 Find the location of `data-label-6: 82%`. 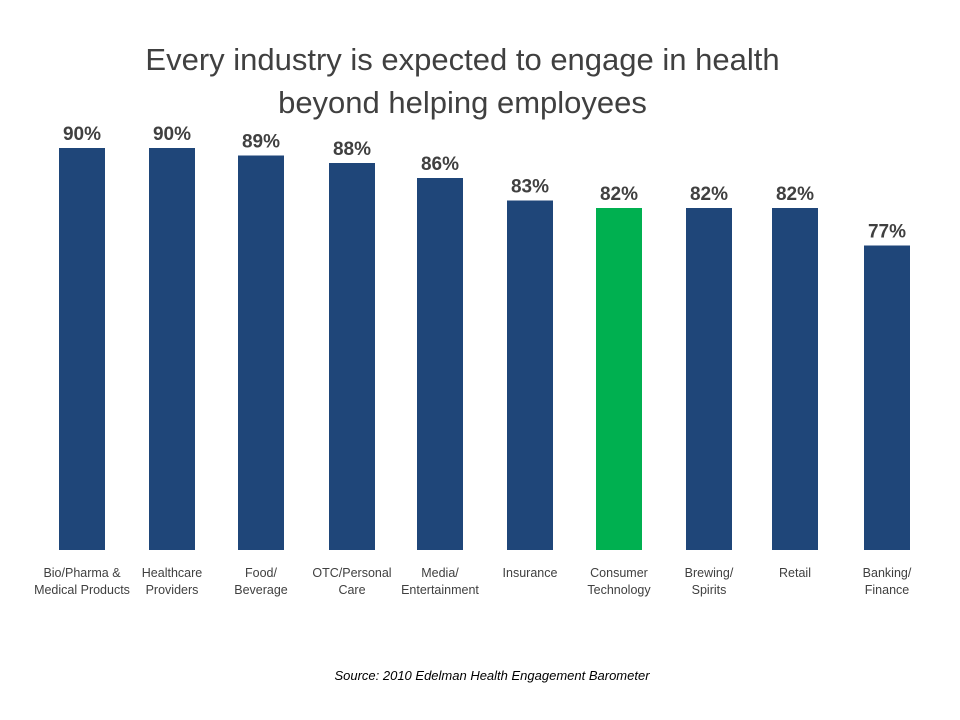

data-label-6: 82% is located at coordinates (619, 194).